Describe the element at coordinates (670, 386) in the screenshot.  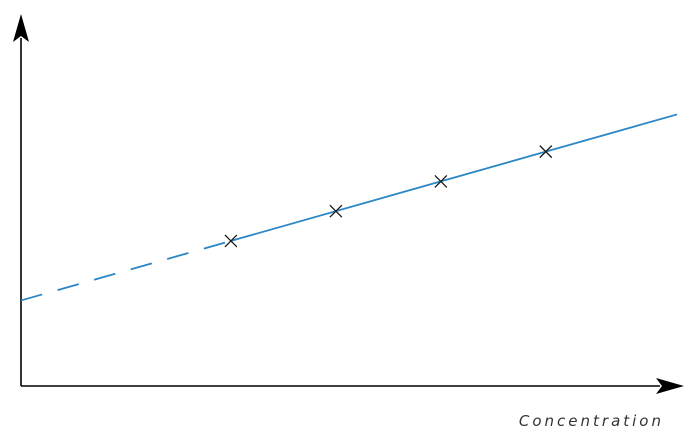
I see `x-axis-arrow-icon` at that location.